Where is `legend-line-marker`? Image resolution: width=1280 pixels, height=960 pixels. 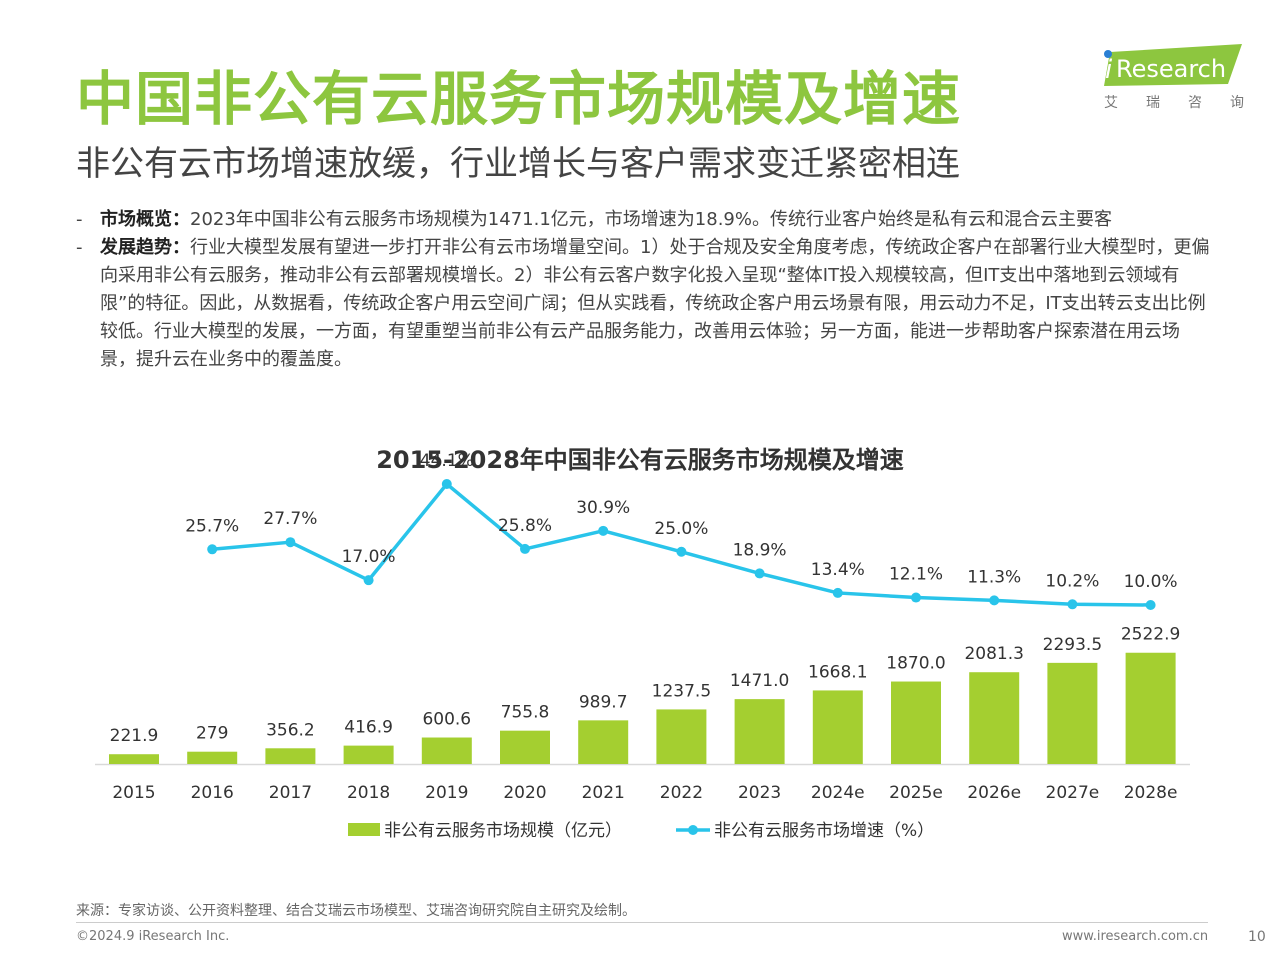
legend-line-marker is located at coordinates (693, 830).